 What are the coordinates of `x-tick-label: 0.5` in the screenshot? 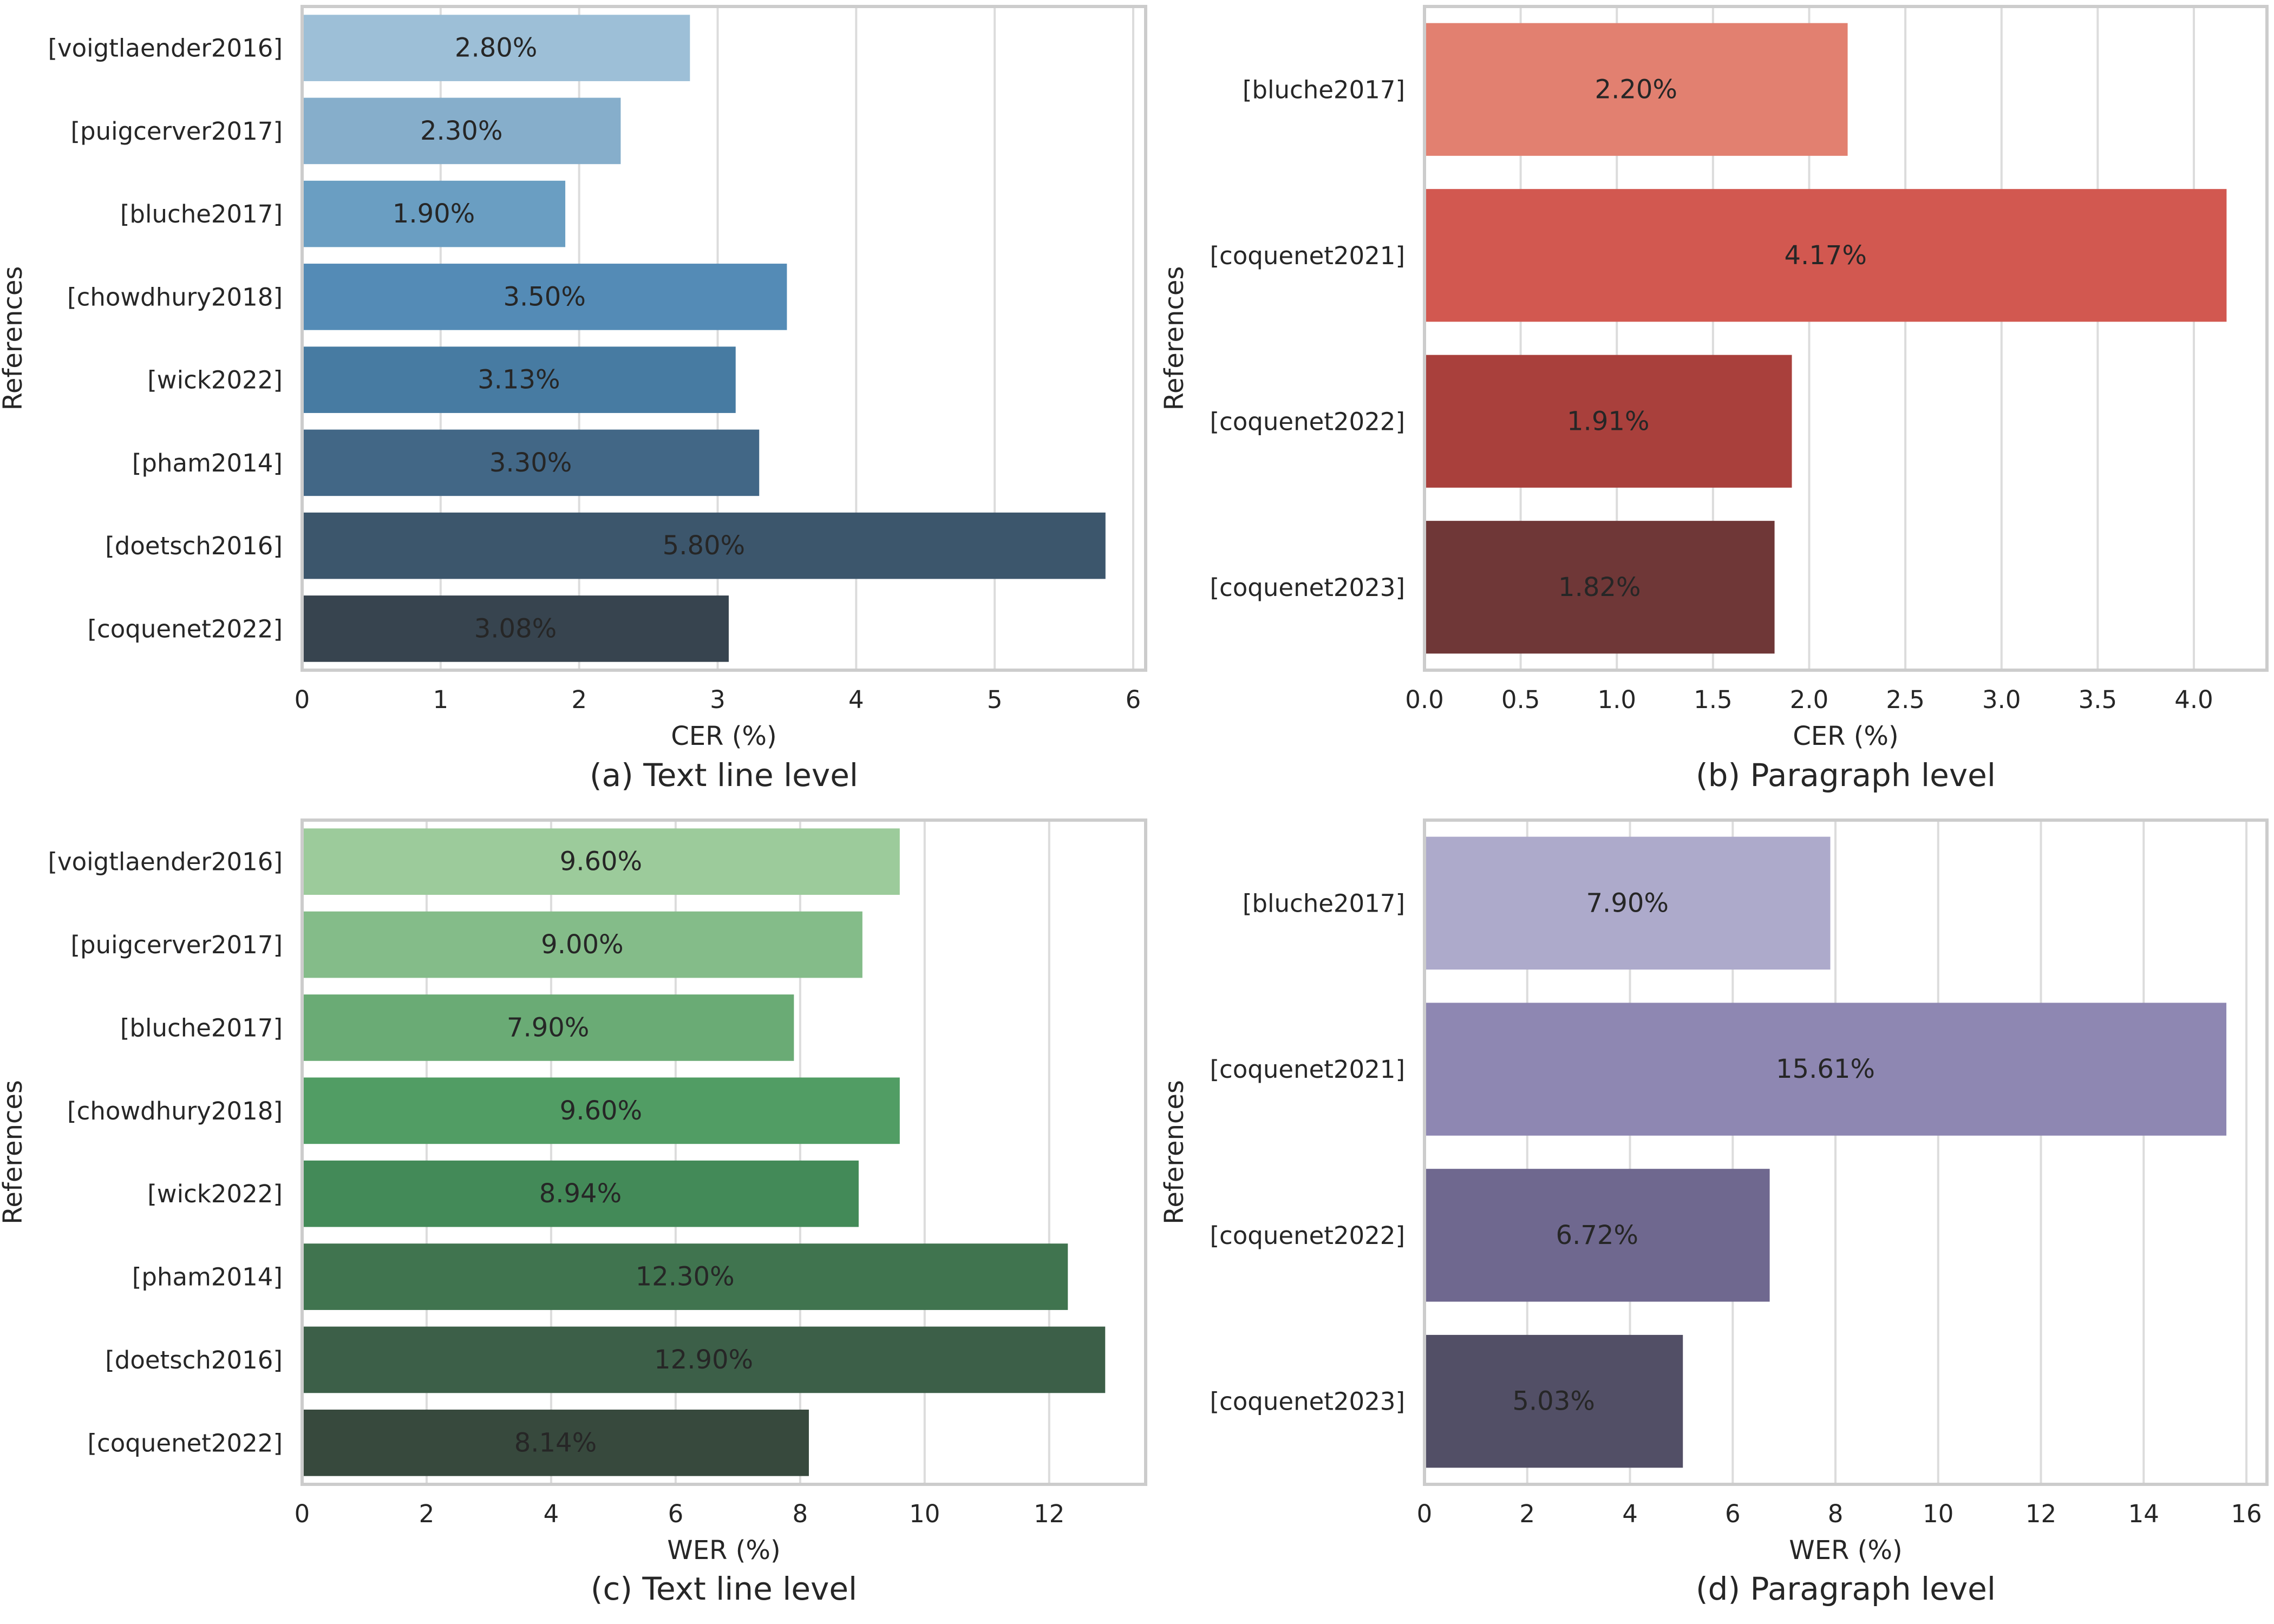 It's located at (1521, 699).